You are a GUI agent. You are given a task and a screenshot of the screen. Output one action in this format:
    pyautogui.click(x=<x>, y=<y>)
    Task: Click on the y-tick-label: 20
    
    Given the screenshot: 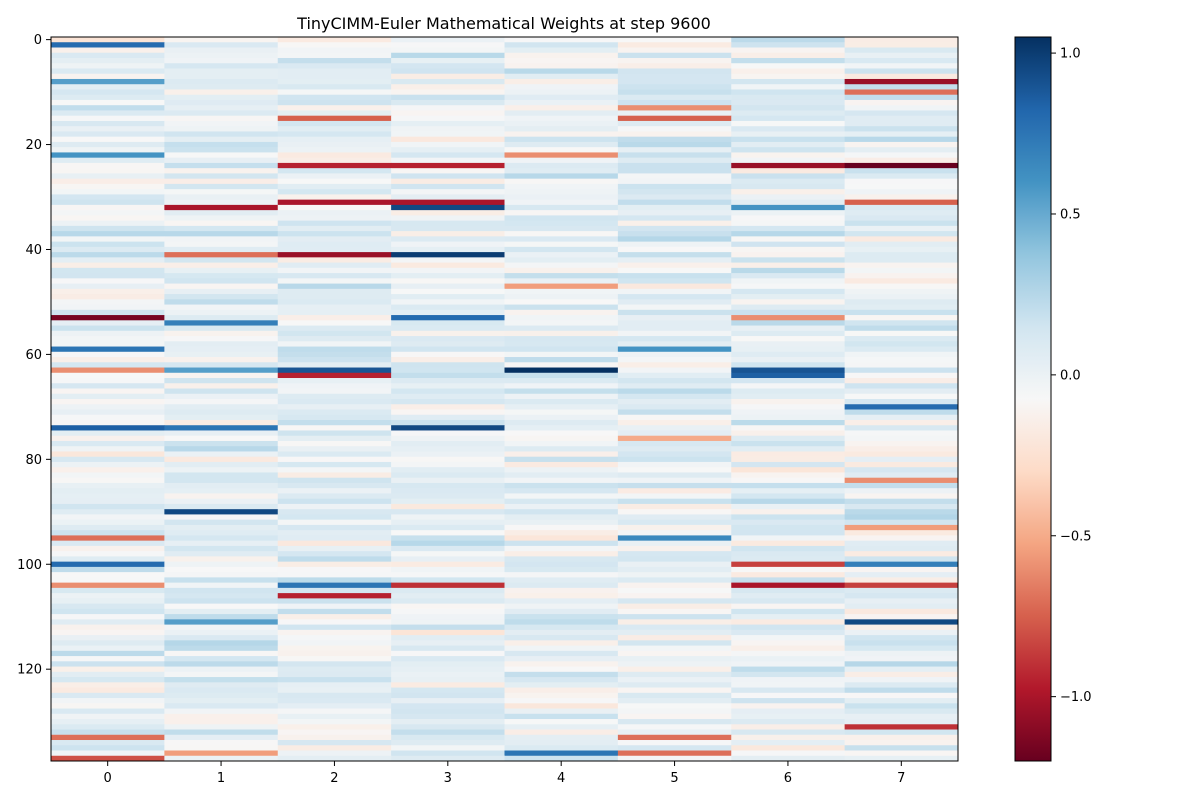 What is the action you would take?
    pyautogui.click(x=33, y=145)
    